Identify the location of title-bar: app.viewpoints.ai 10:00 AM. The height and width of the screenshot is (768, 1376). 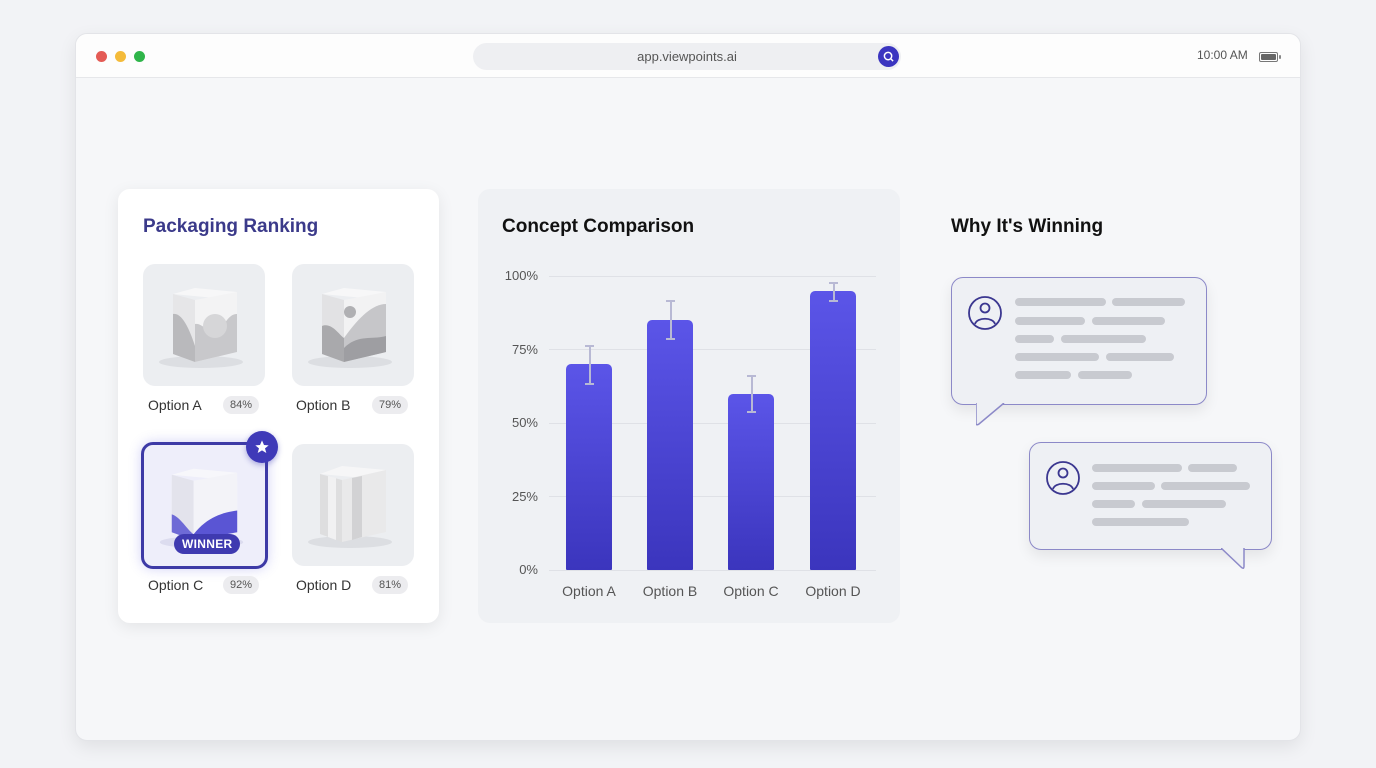
(688, 56).